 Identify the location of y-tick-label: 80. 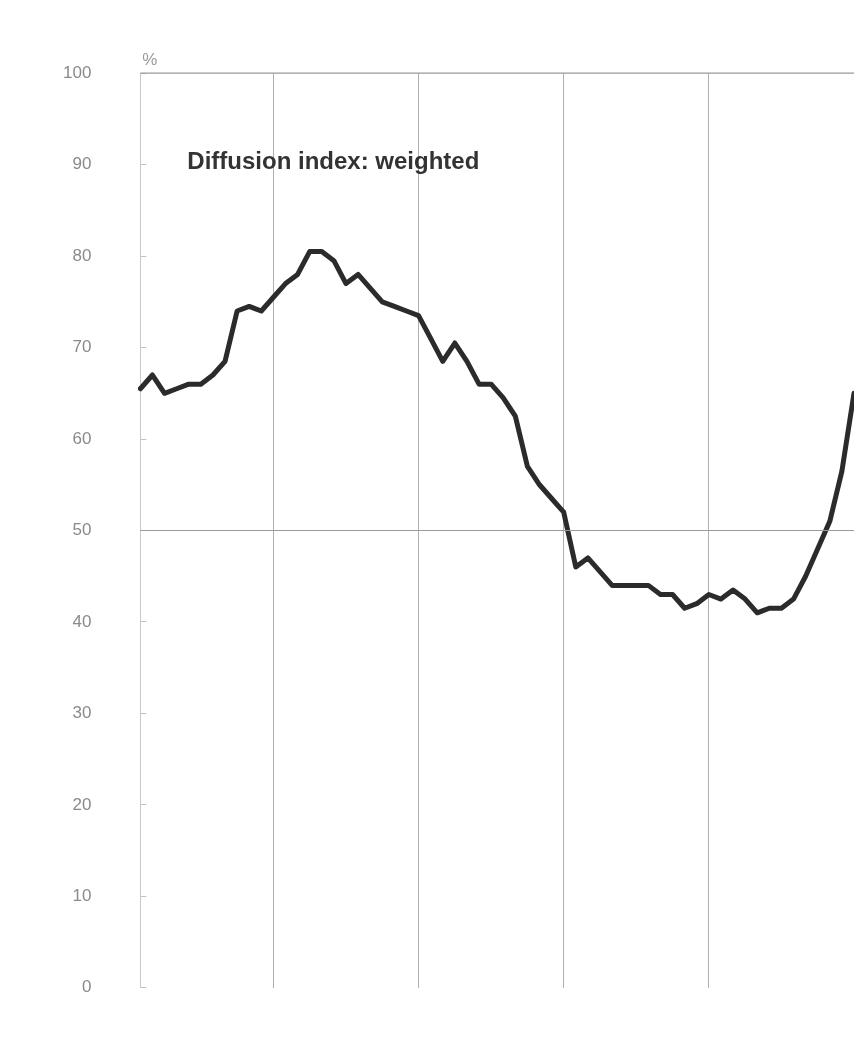
(82, 255).